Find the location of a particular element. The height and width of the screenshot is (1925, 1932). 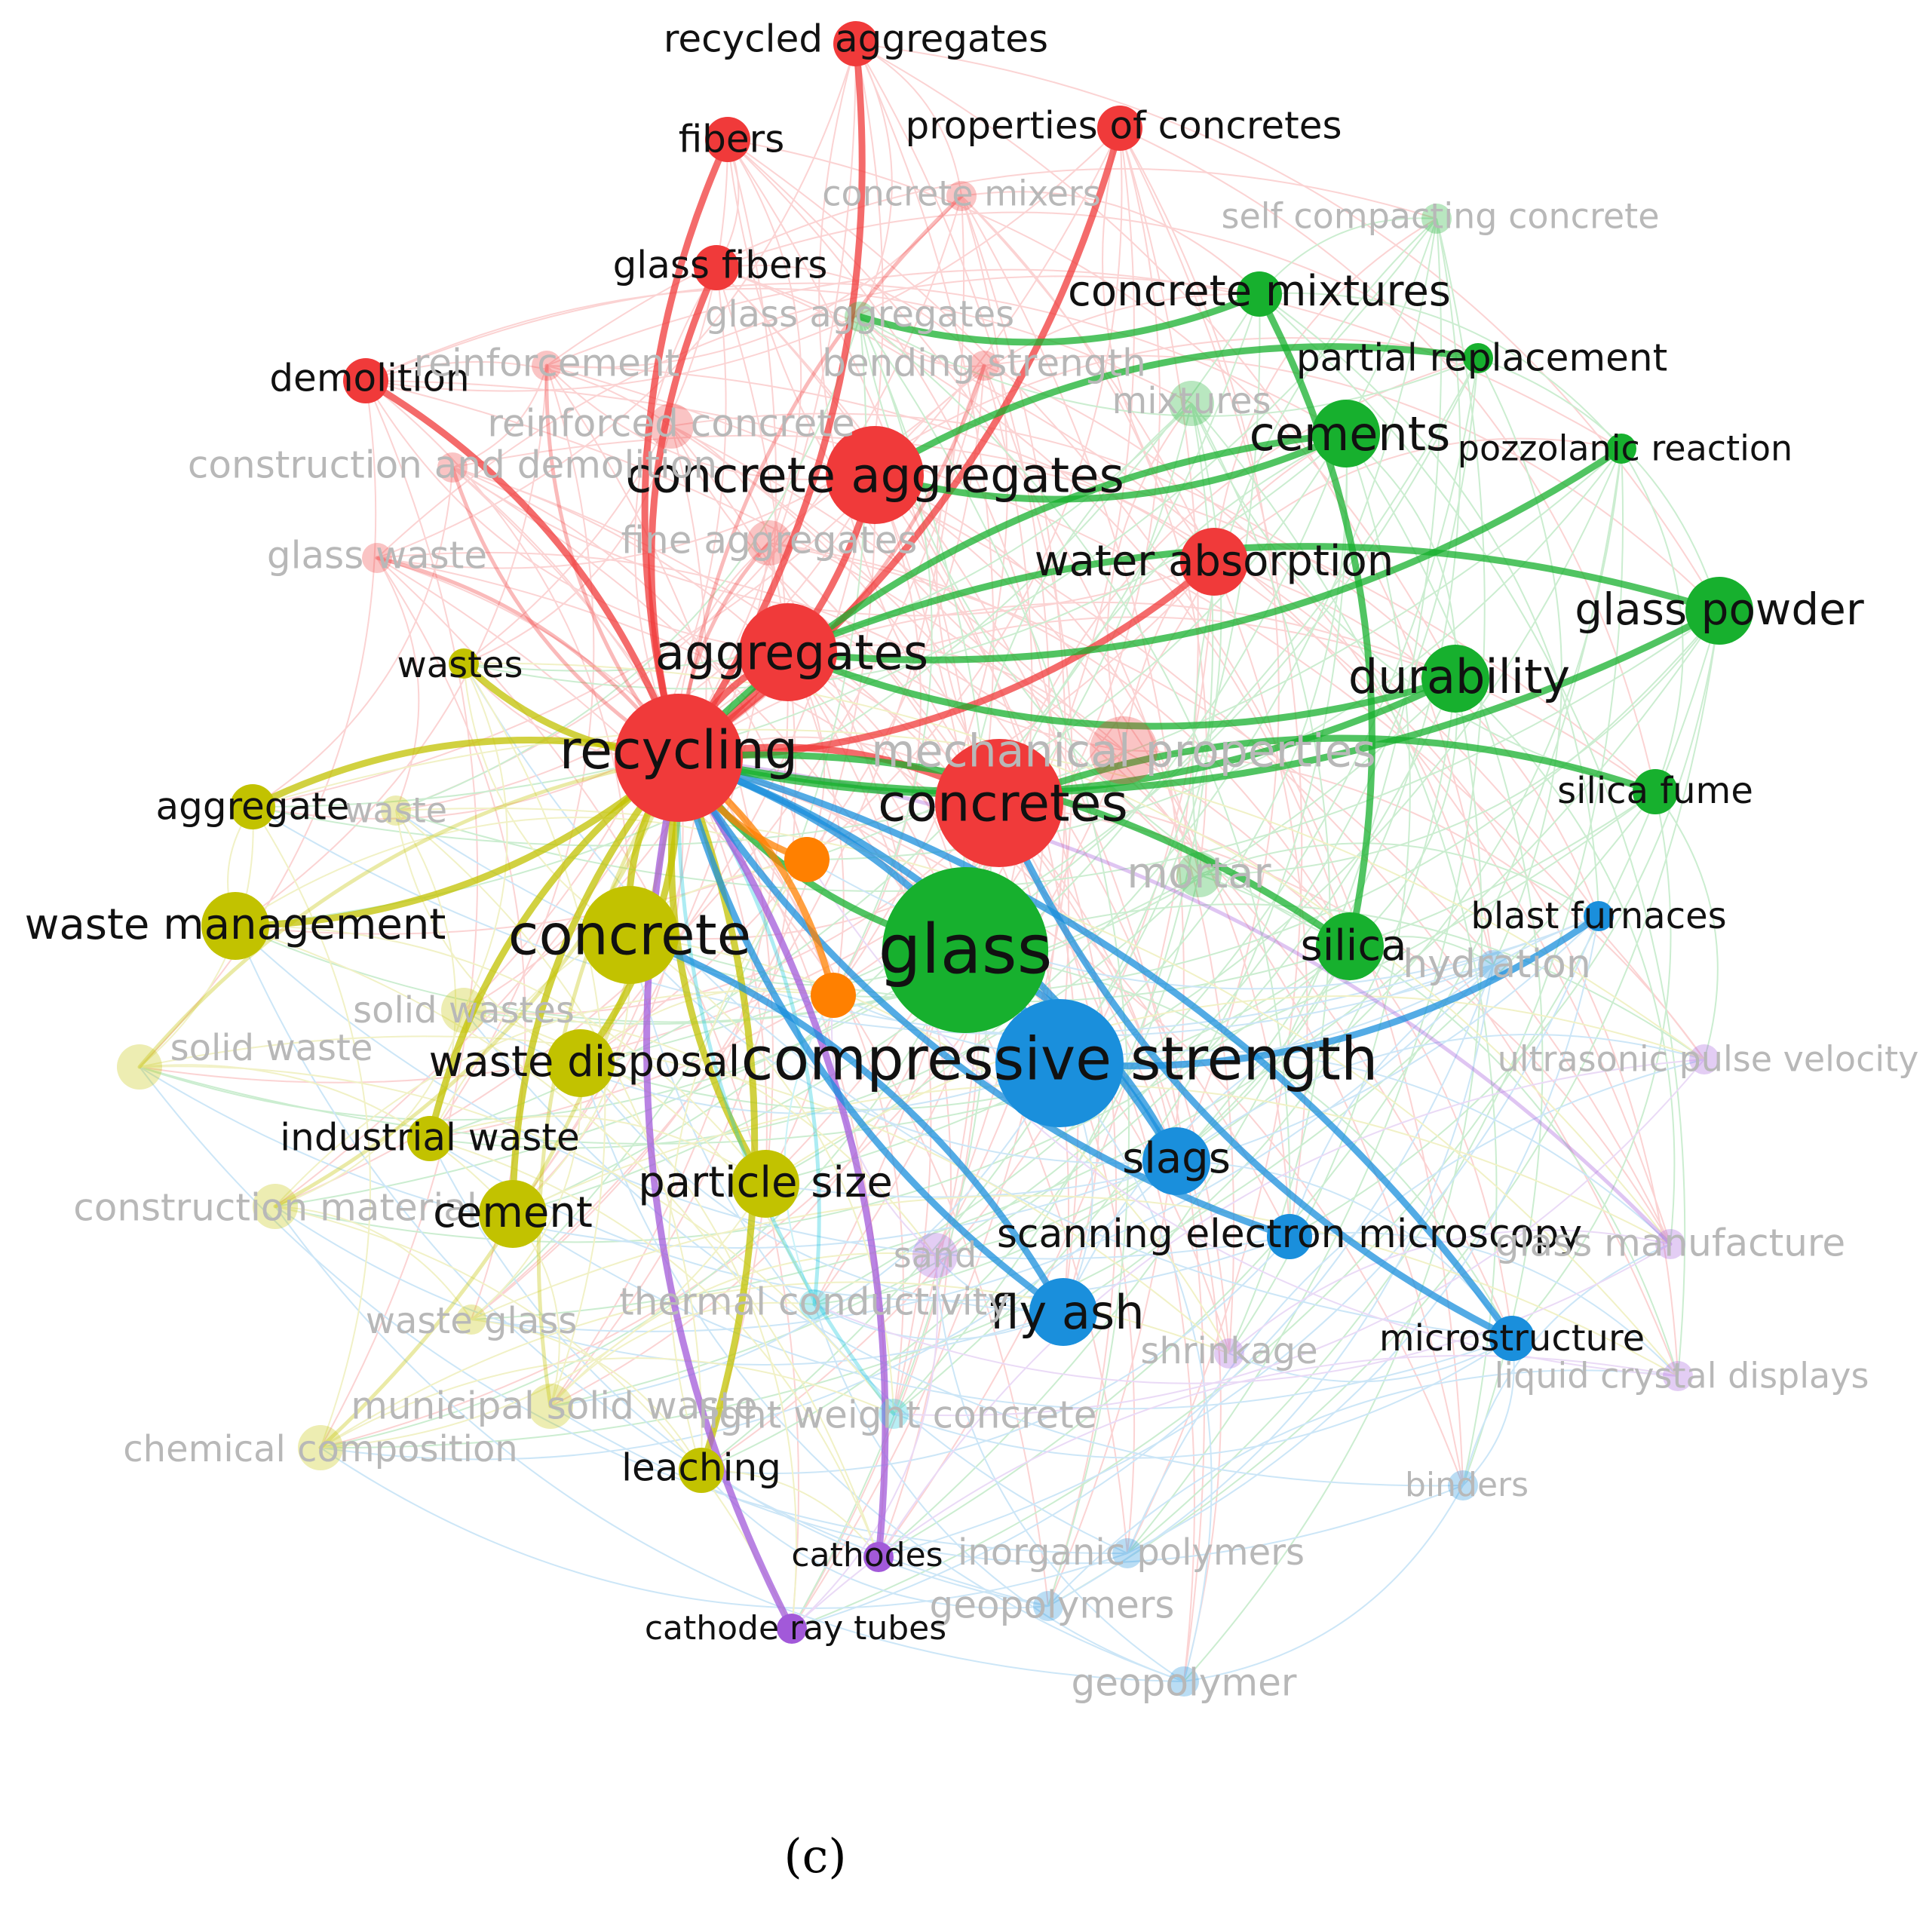

node-leaching is located at coordinates (701, 1470).